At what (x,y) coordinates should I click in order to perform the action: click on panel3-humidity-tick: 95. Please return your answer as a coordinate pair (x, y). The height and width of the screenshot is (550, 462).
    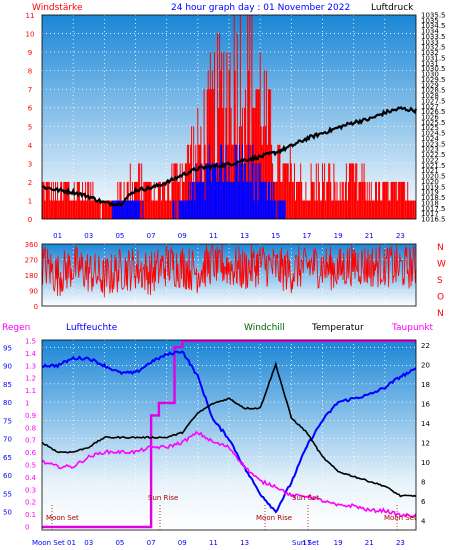
    Looking at the image, I should click on (7, 348).